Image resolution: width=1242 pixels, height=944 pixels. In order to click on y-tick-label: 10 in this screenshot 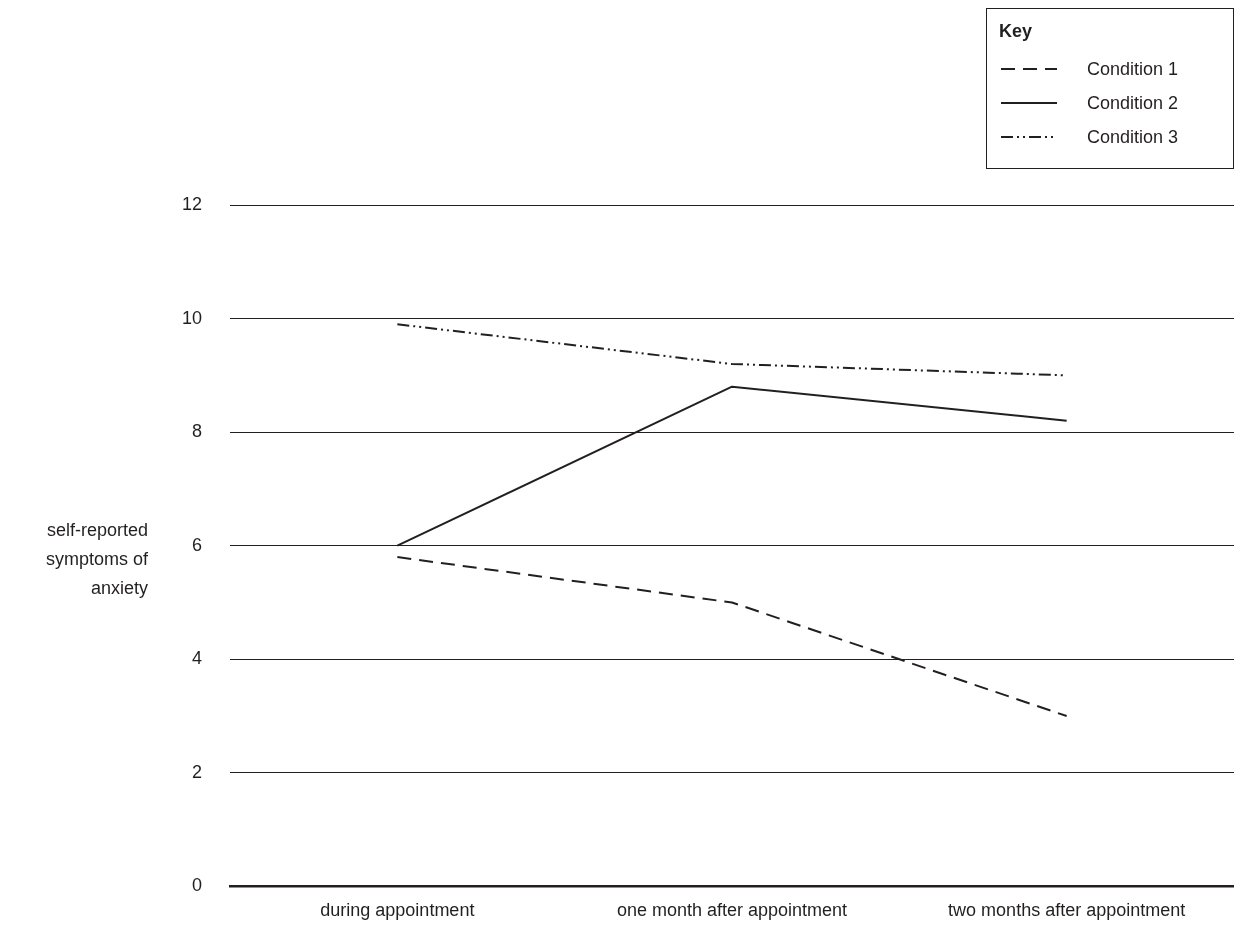, I will do `click(191, 317)`.